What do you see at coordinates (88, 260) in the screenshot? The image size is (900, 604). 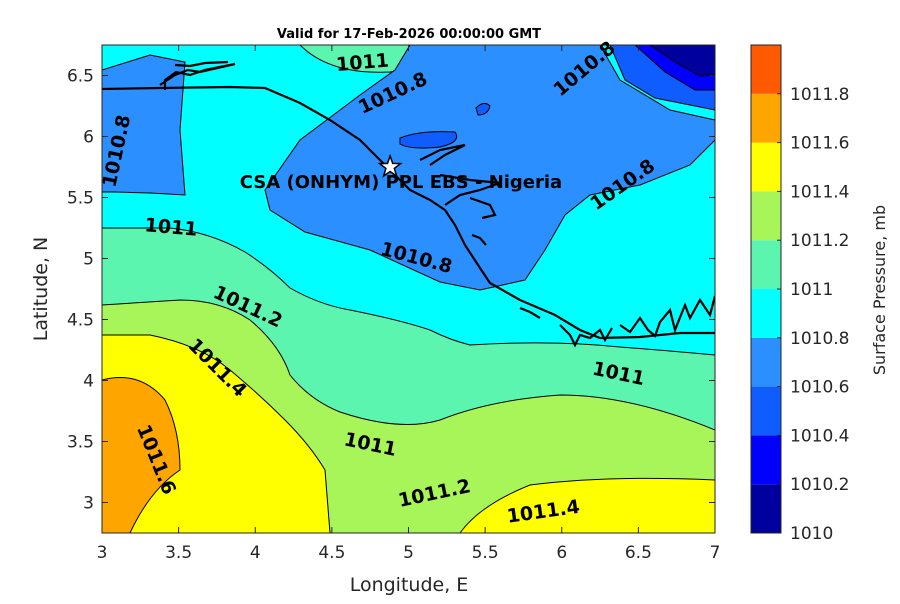 I see `y-tick-label: 5` at bounding box center [88, 260].